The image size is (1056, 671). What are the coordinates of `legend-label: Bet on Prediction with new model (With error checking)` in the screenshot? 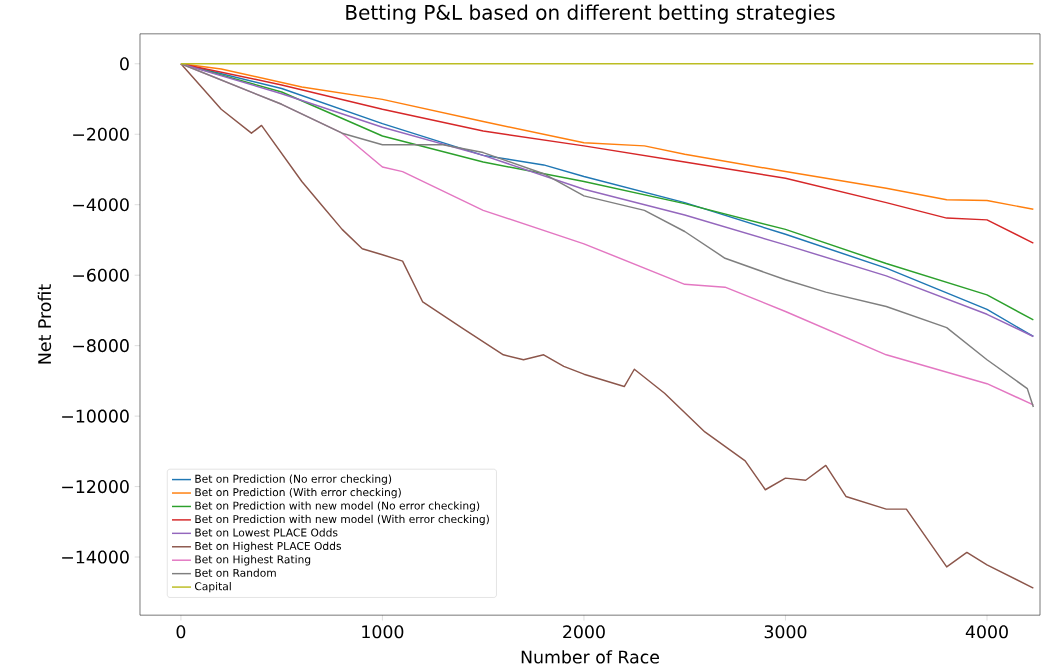 It's located at (342, 520).